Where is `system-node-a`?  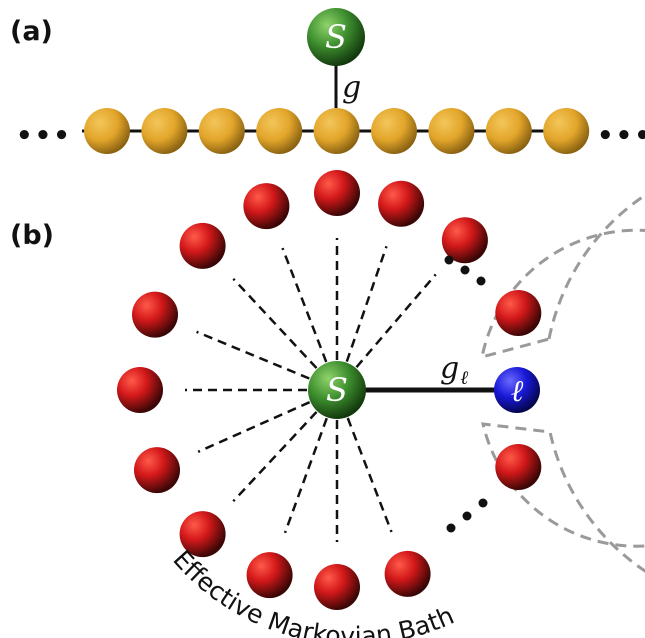
system-node-a is located at coordinates (336, 37).